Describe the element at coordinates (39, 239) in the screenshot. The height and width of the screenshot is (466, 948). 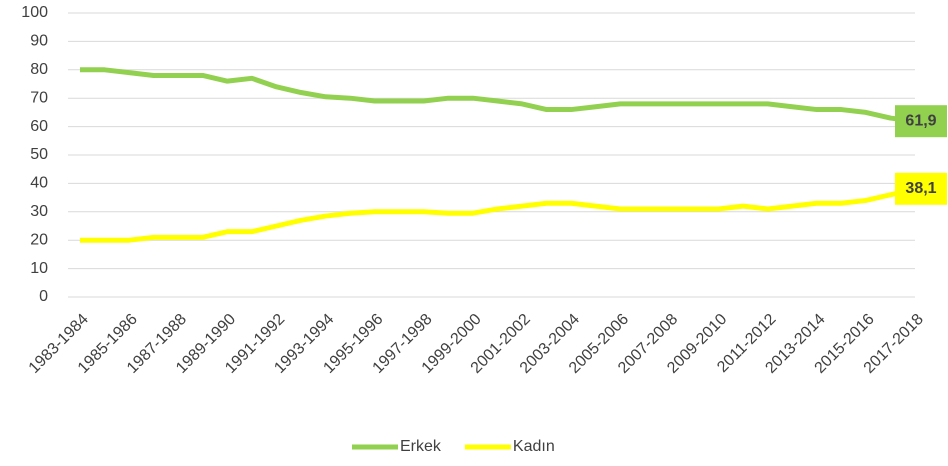
I see `y-tick-label: 20` at that location.